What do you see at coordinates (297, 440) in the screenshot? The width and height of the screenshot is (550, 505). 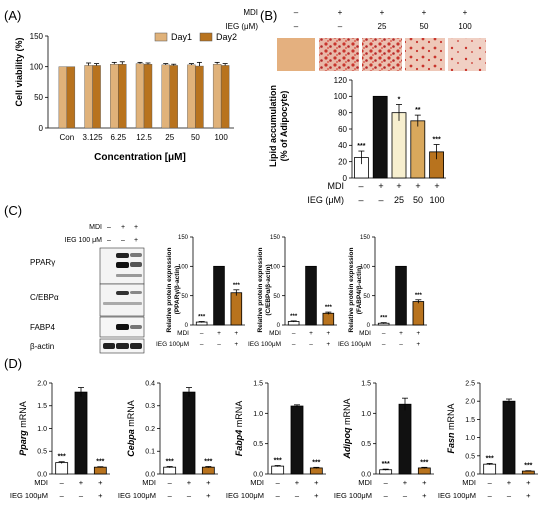 I see `d3-bar` at bounding box center [297, 440].